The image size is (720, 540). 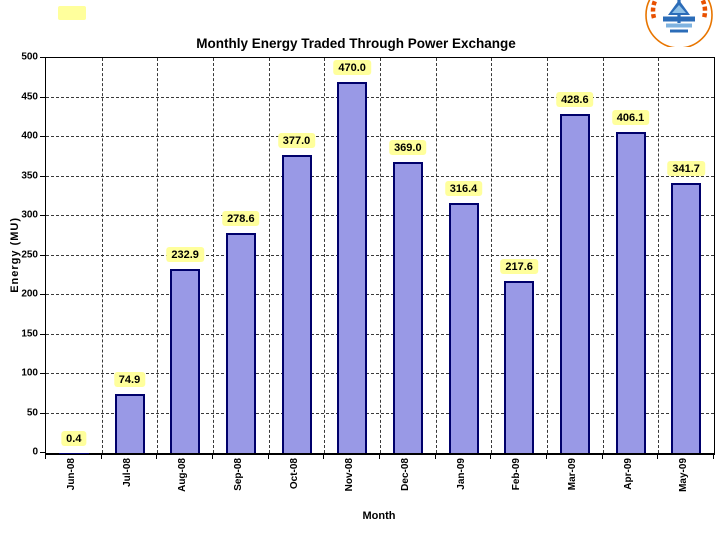 I want to click on x-category-label-Apr-09: Apr-09, so click(x=628, y=474).